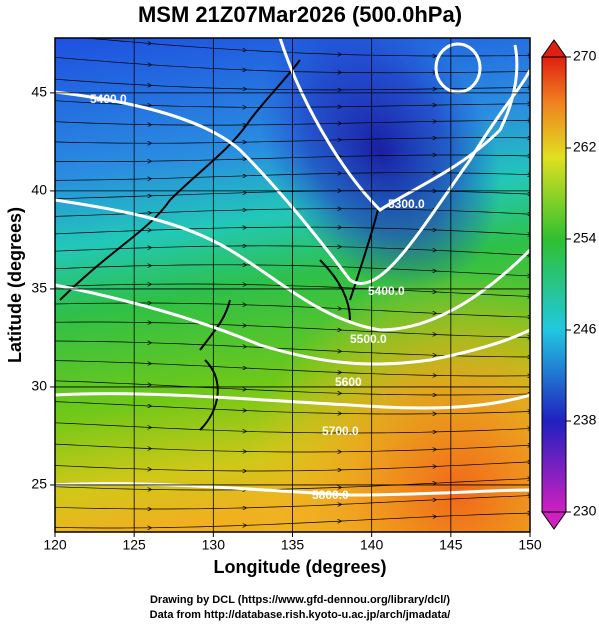 This screenshot has height=625, width=599. What do you see at coordinates (299, 567) in the screenshot?
I see `x-axis-label: Longitude (degrees)` at bounding box center [299, 567].